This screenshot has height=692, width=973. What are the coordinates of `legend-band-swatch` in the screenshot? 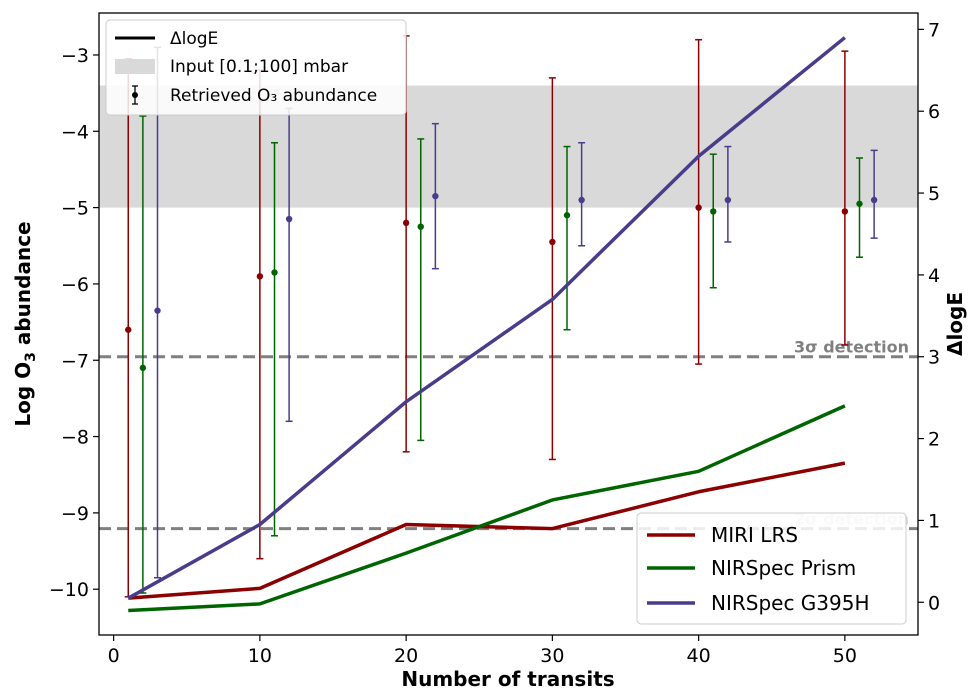 It's located at (135, 66).